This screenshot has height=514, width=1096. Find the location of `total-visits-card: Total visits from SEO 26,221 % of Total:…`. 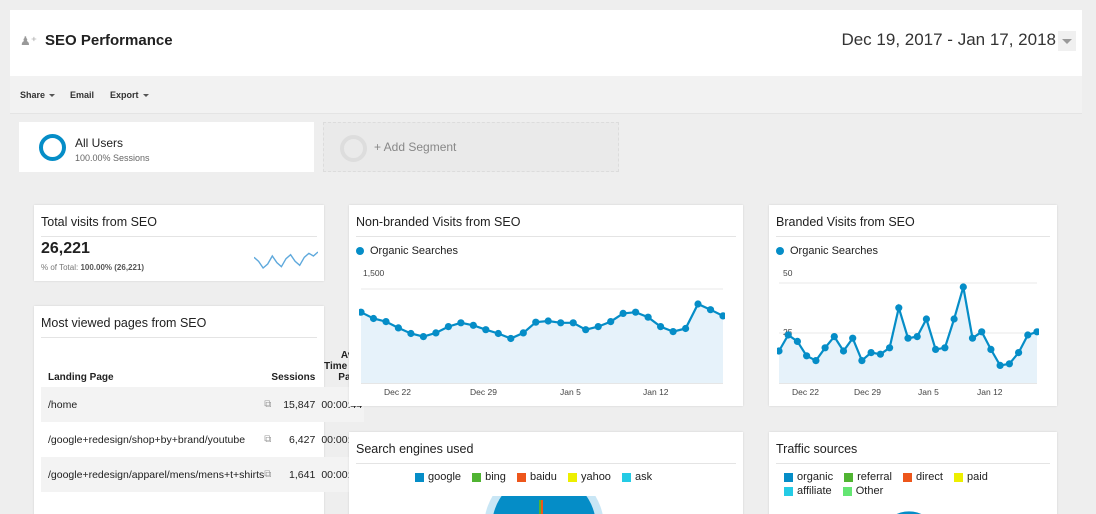

total-visits-card: Total visits from SEO 26,221 % of Total:… is located at coordinates (179, 243).